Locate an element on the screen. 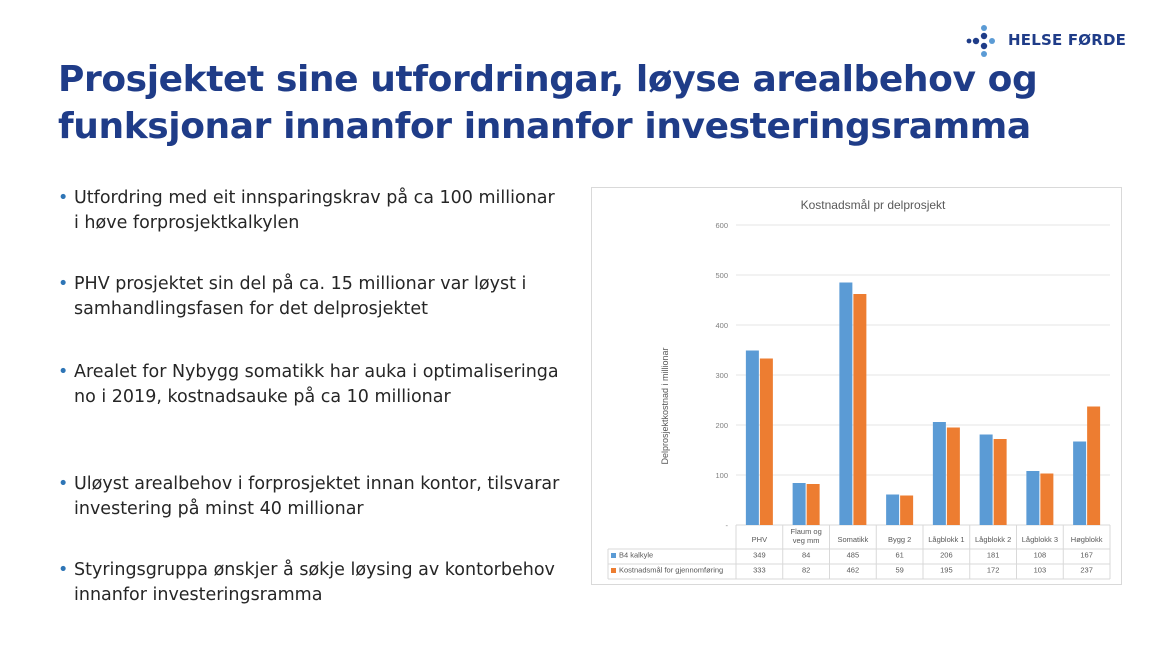 The image size is (1152, 648). y-tick-label: - is located at coordinates (727, 525).